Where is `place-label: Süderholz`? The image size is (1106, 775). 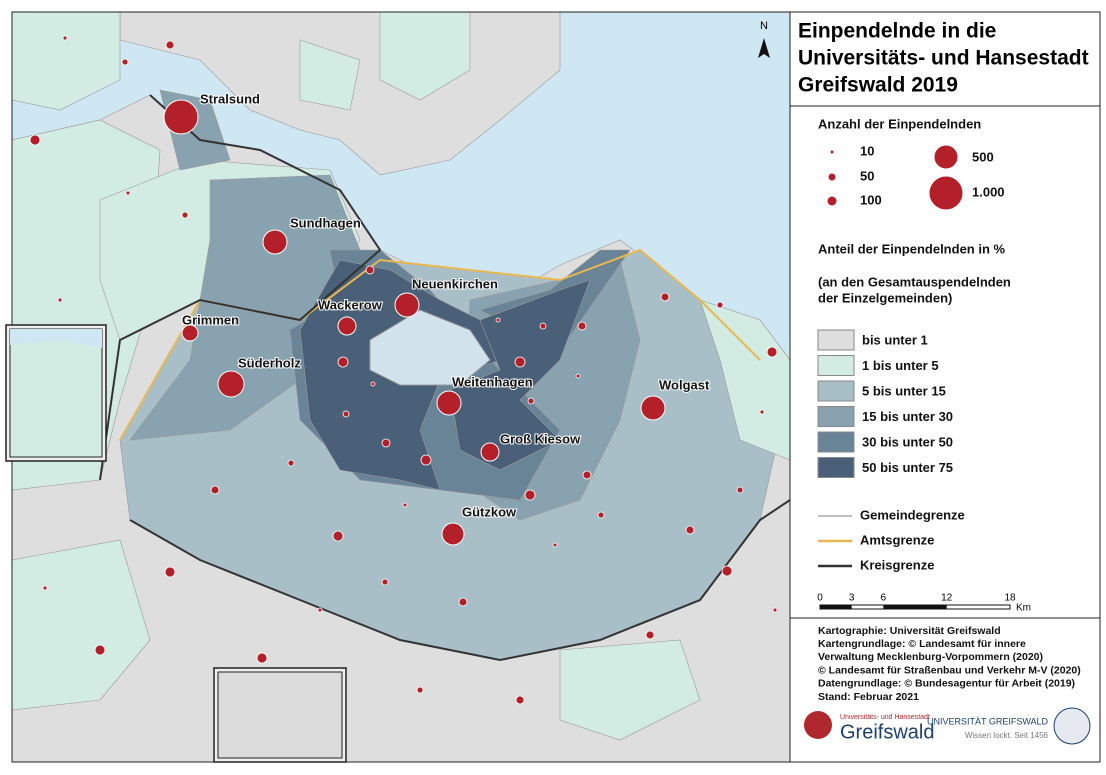
place-label: Süderholz is located at coordinates (269, 362).